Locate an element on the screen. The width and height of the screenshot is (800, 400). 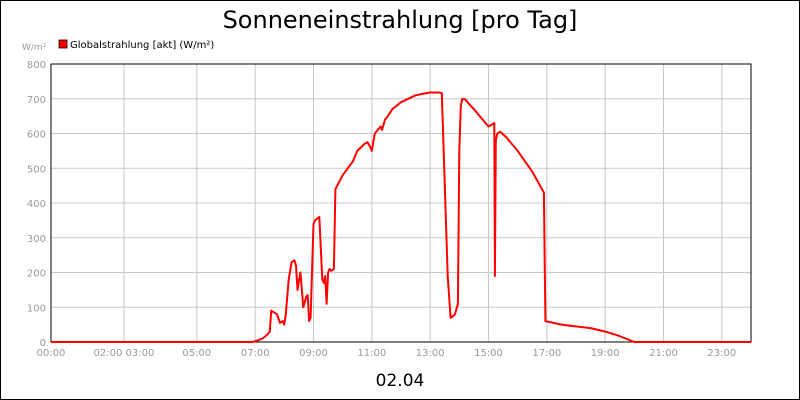
x-tick-label: 00:00 is located at coordinates (51, 353).